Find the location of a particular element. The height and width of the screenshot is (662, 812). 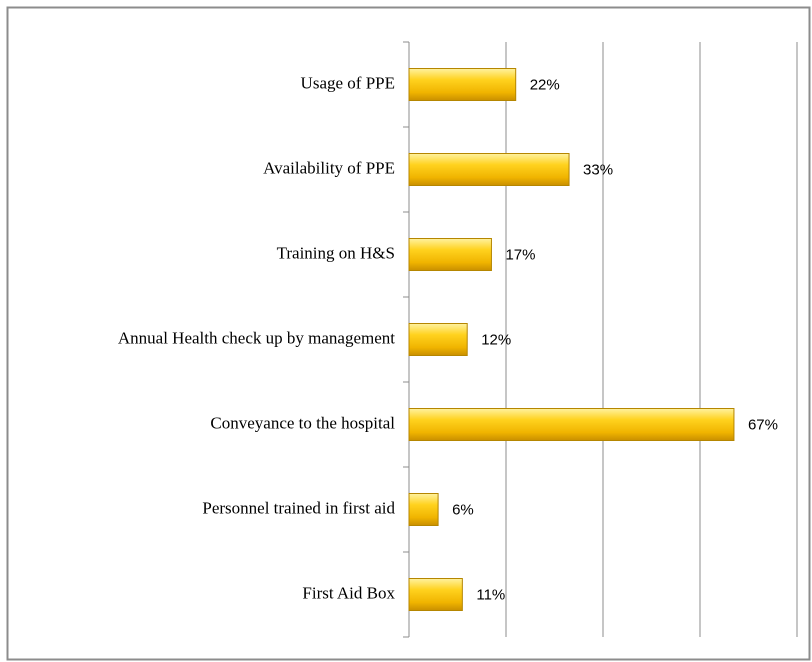

value-label: 11% is located at coordinates (490, 594).